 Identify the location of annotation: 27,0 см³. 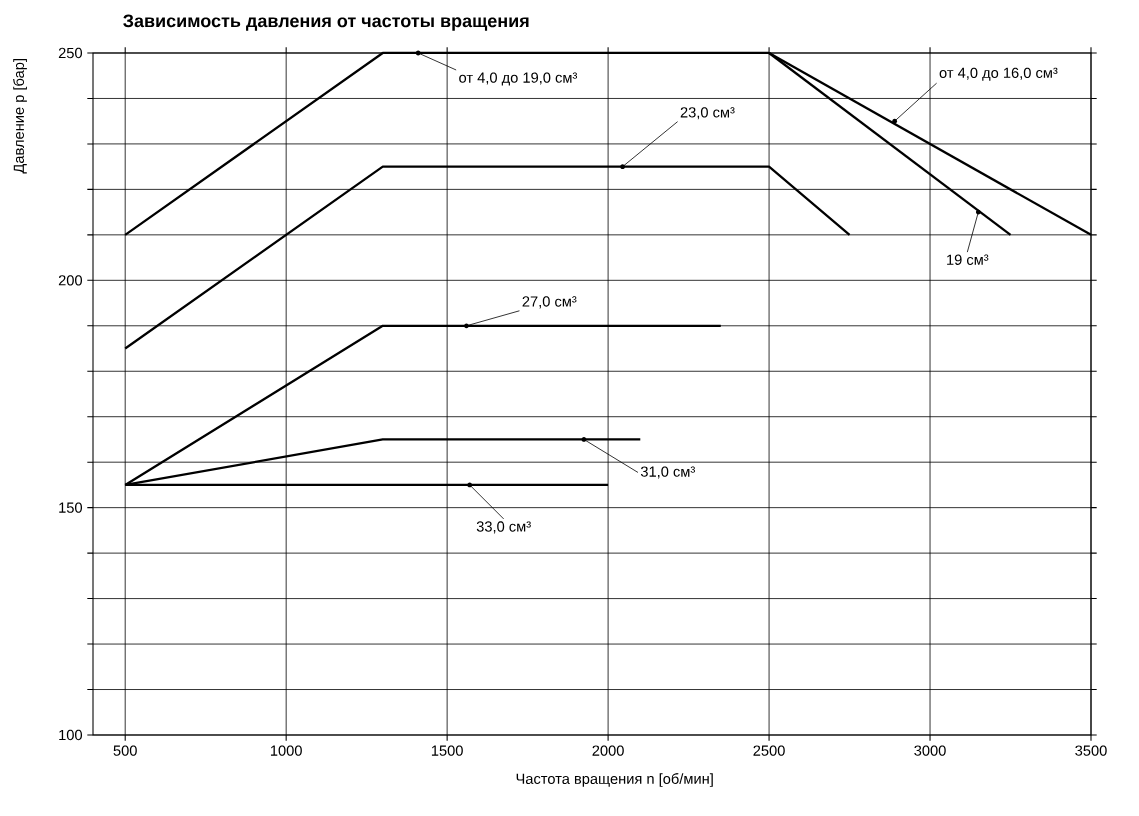
(549, 302).